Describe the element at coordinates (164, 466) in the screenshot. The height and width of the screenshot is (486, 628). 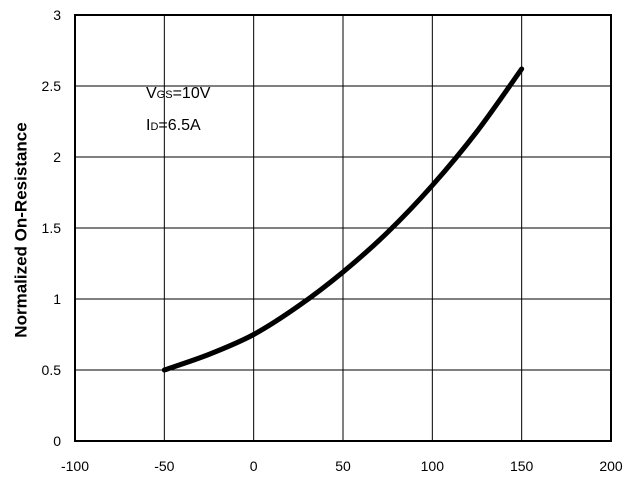
I see `x-tick-label: -50` at that location.